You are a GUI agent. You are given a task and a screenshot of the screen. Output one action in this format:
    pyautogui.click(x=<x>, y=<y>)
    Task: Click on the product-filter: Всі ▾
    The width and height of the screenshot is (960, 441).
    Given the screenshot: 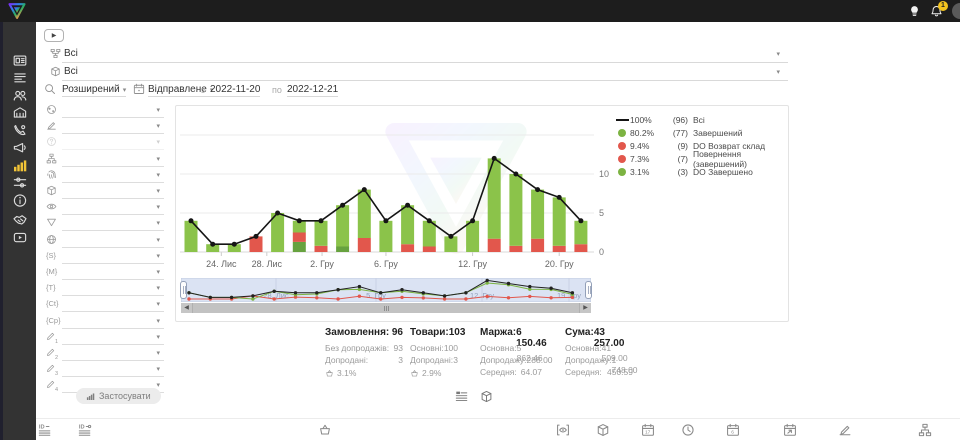 What is the action you would take?
    pyautogui.click(x=418, y=73)
    